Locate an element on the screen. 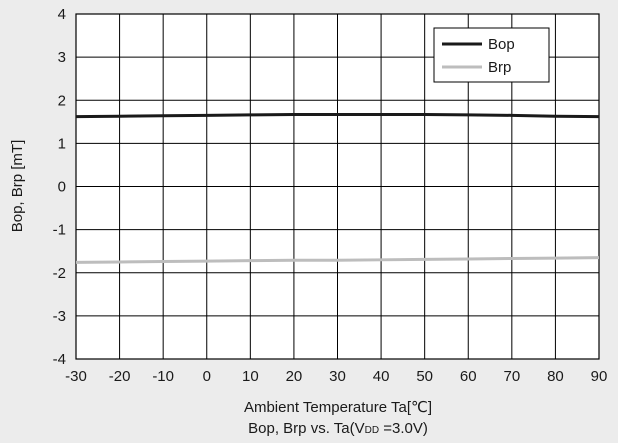  x-tick-label: -10 is located at coordinates (163, 376).